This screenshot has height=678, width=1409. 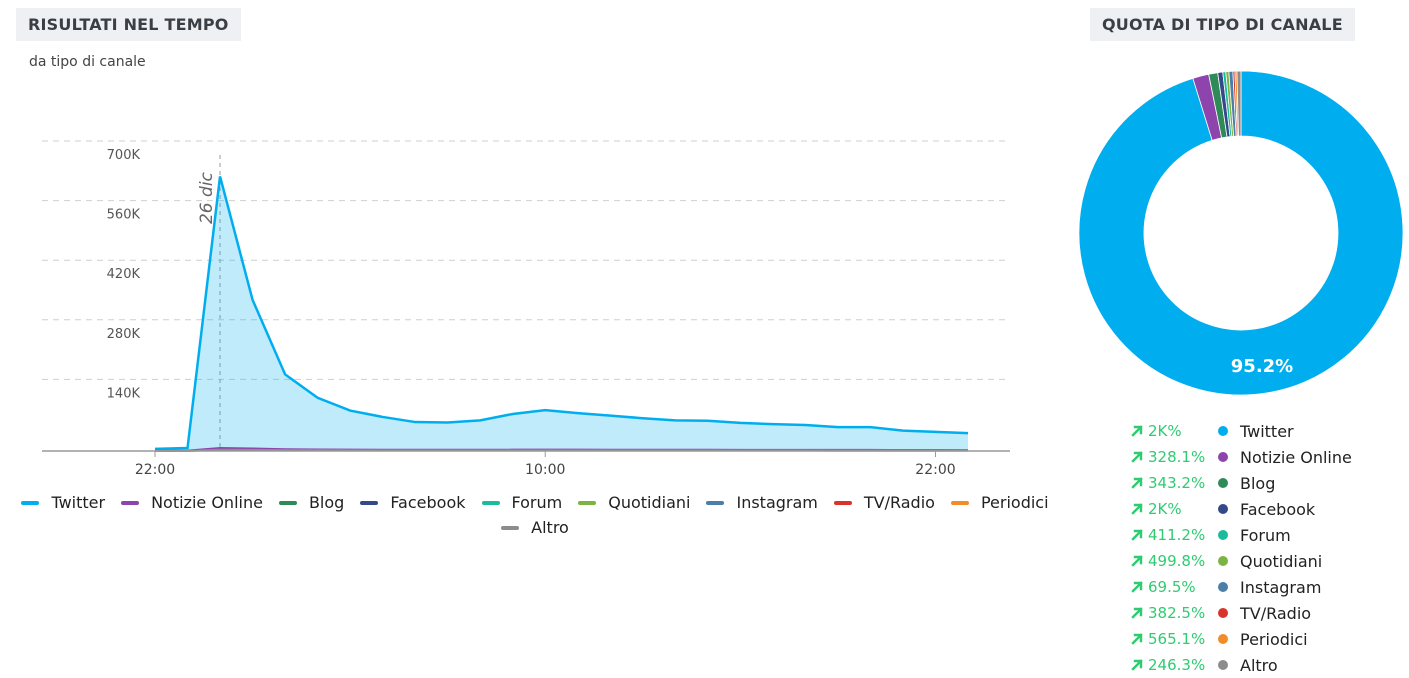 I want to click on change-value: 499.8%, so click(x=1177, y=561).